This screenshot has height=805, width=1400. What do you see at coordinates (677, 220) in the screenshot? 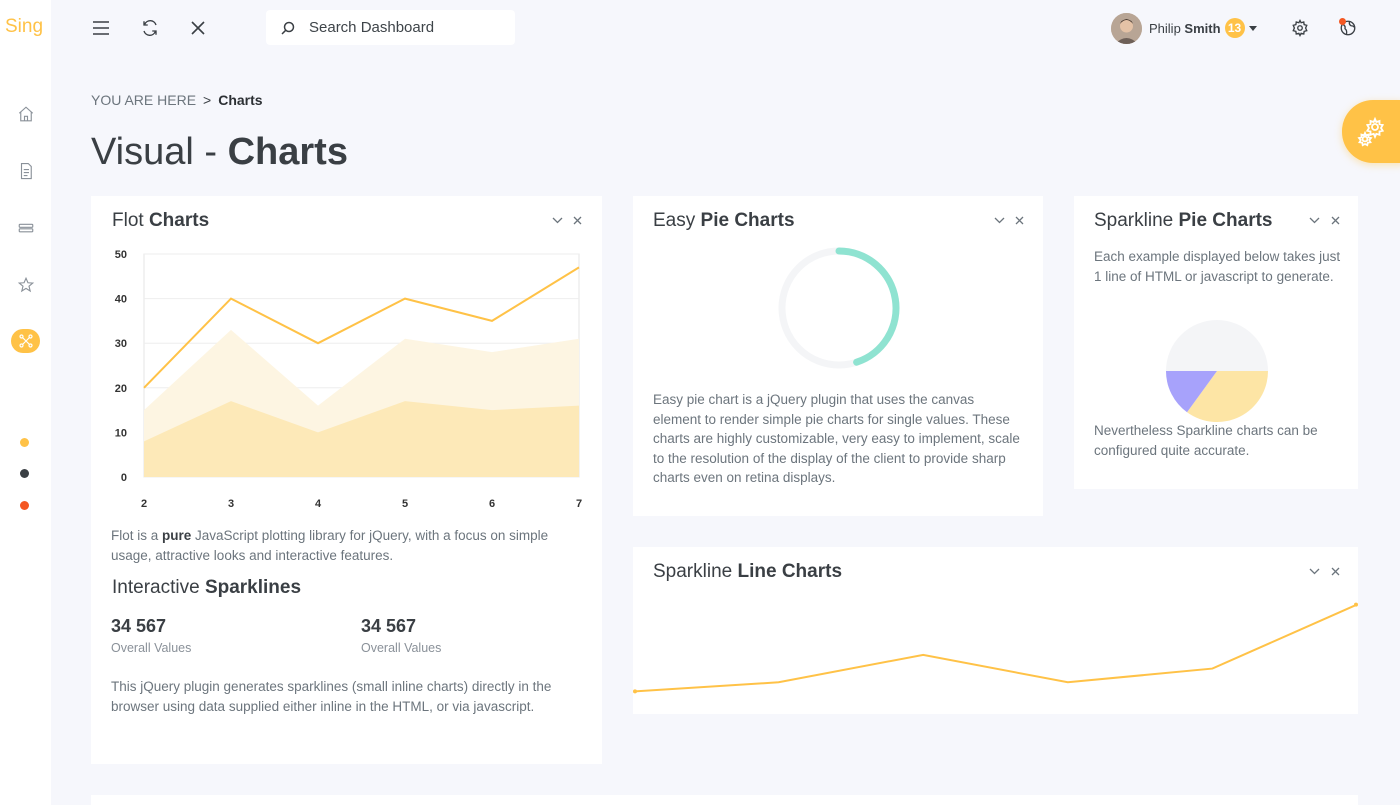
I see `easy-pie-title-light: Easy` at bounding box center [677, 220].